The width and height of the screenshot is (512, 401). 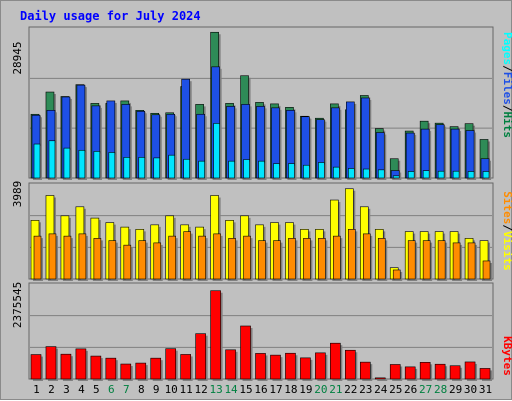 I want to click on x-tick-label: 24, so click(x=381, y=389).